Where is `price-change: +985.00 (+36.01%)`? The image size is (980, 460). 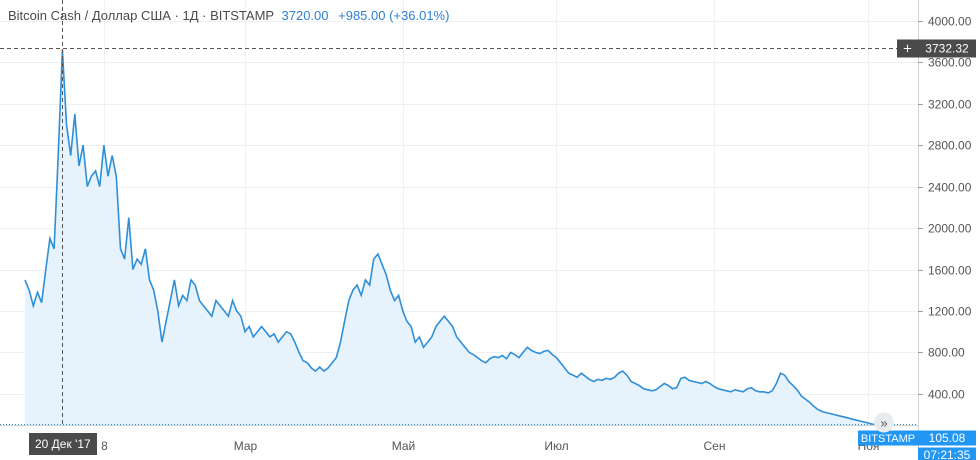
price-change: +985.00 (+36.01%) is located at coordinates (394, 15).